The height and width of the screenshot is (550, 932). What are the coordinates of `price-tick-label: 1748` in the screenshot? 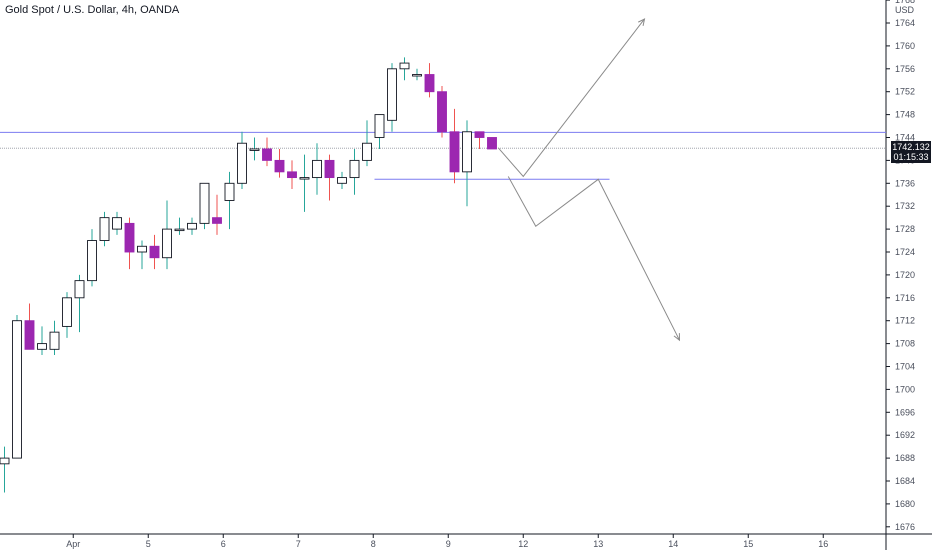 It's located at (905, 115).